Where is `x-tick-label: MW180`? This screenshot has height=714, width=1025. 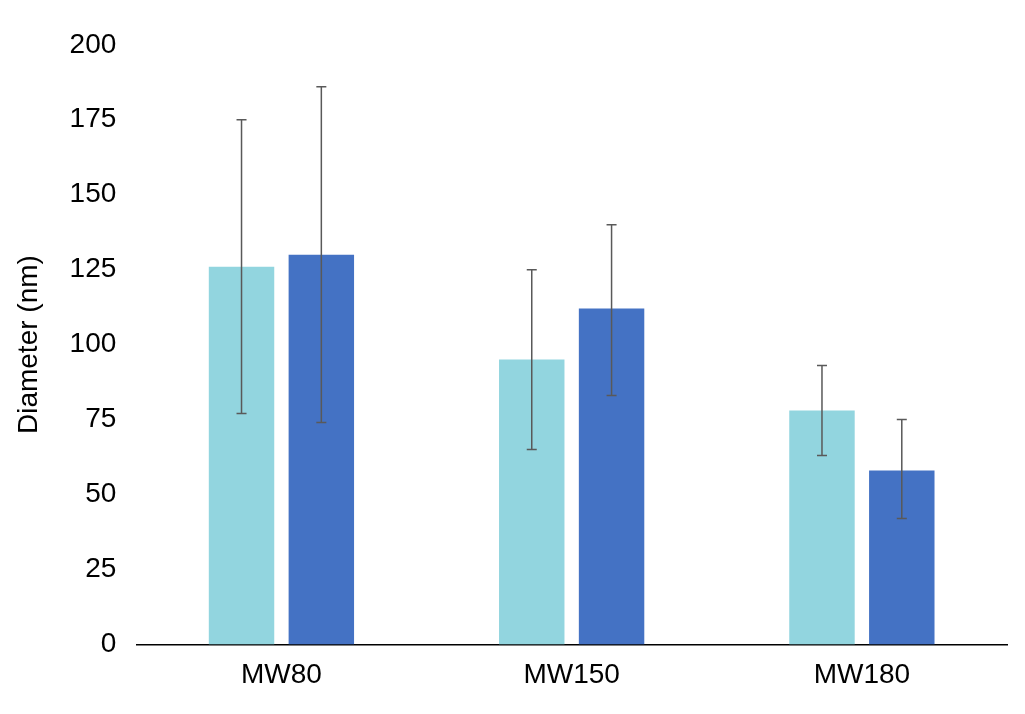 x-tick-label: MW180 is located at coordinates (862, 673).